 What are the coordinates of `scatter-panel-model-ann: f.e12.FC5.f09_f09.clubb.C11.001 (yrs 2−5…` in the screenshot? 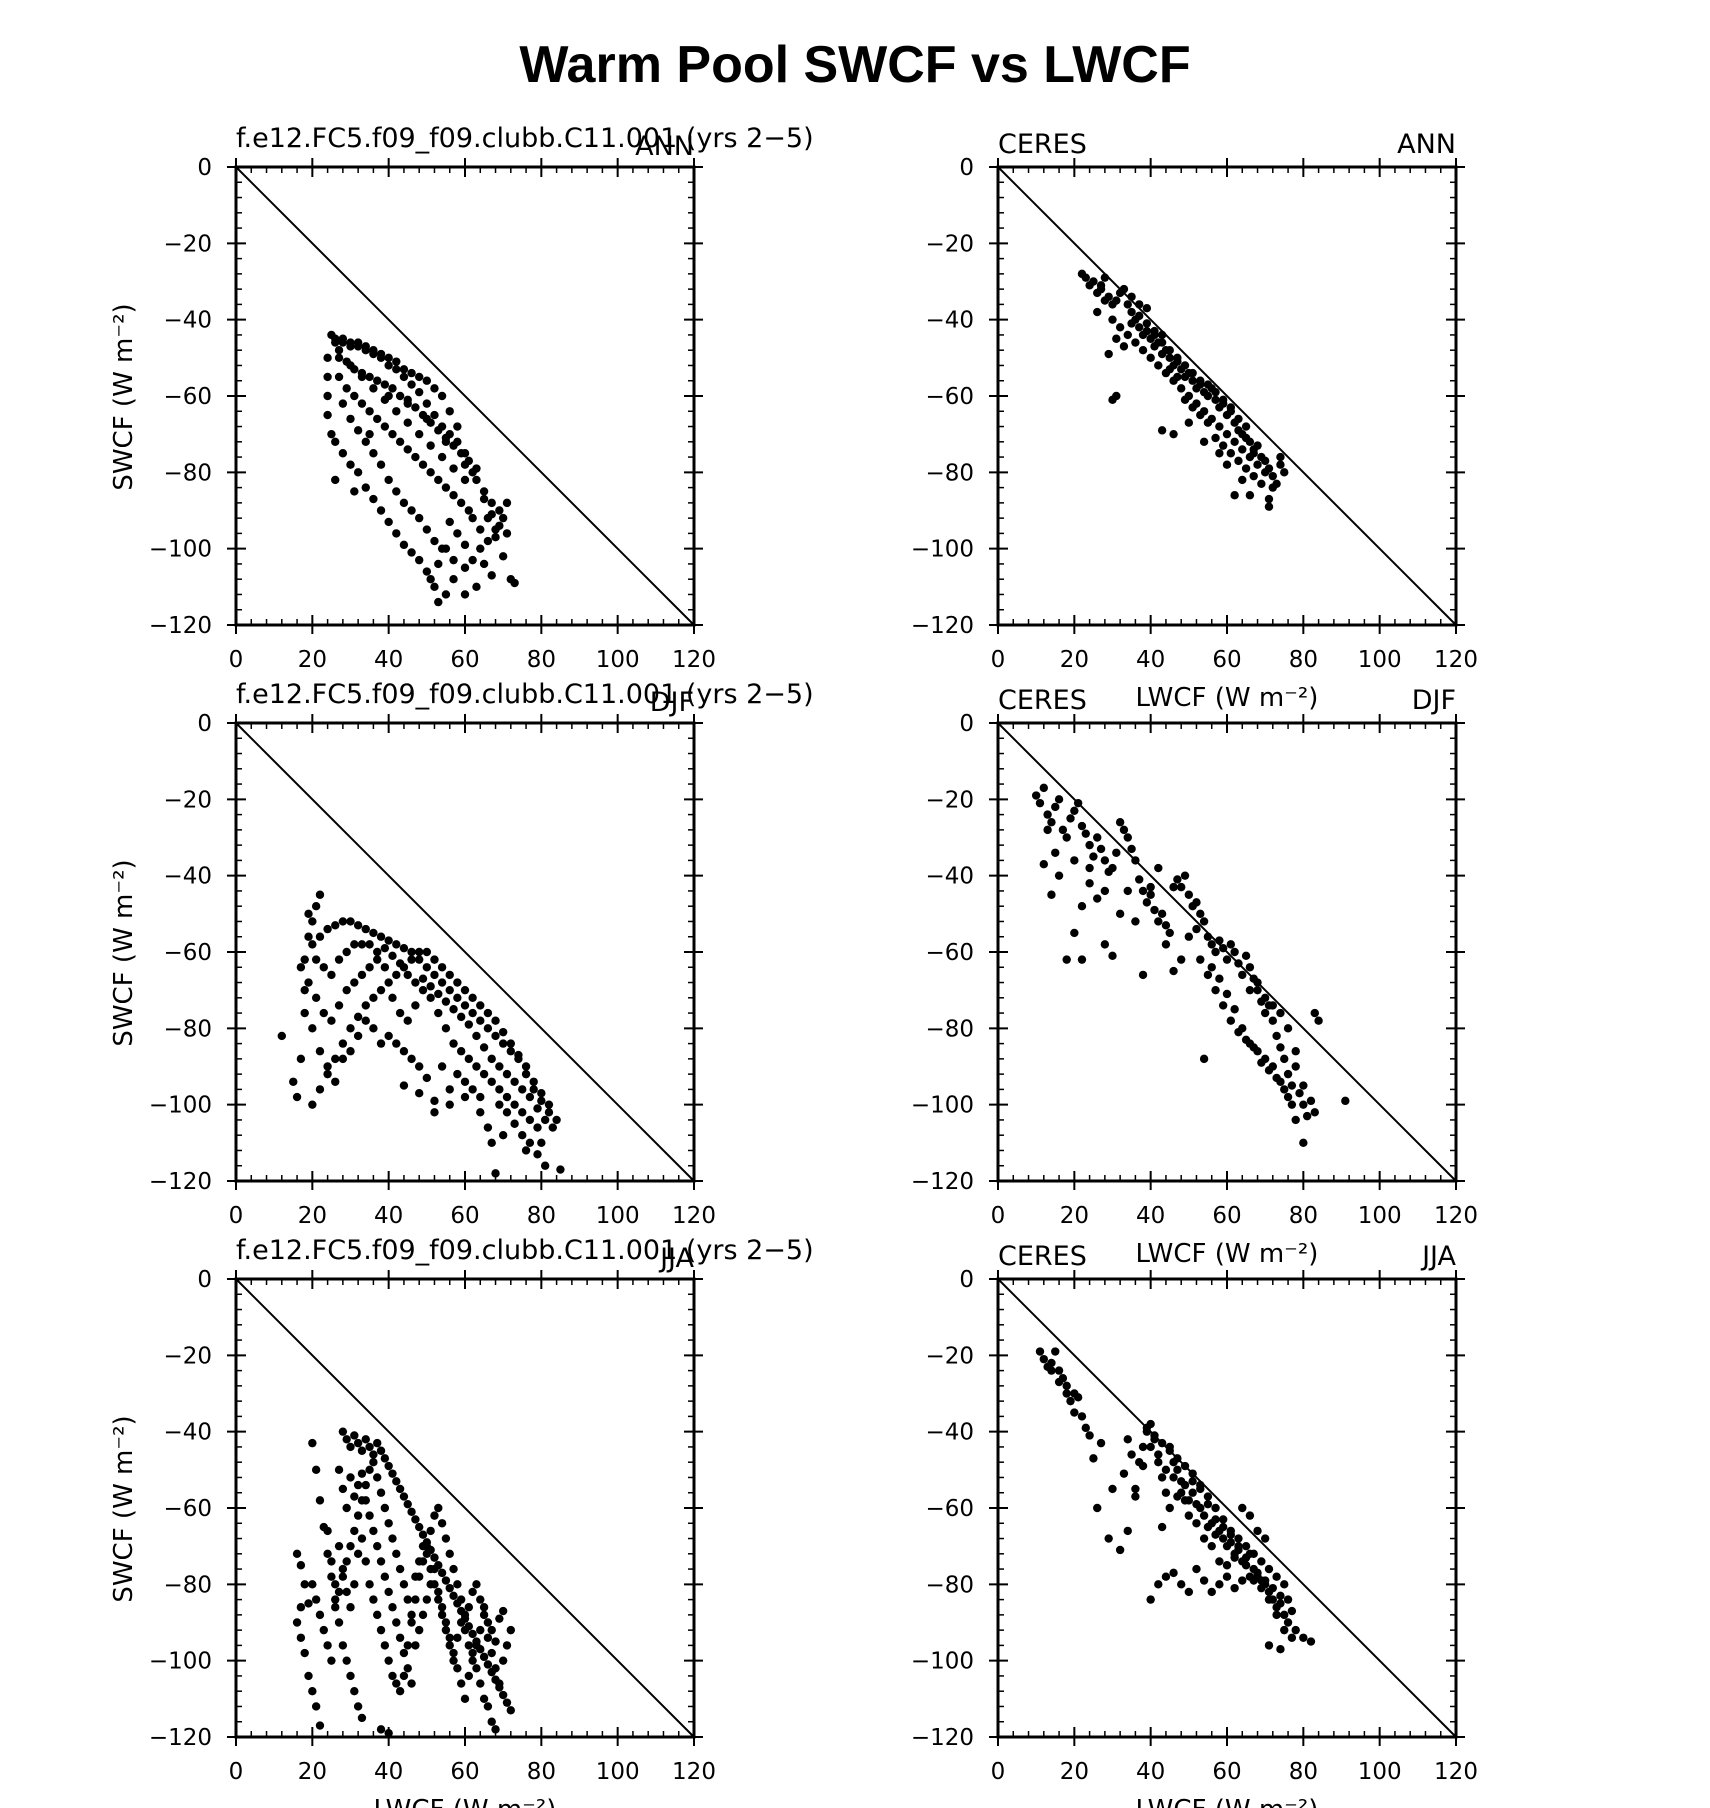 It's located at (461, 398).